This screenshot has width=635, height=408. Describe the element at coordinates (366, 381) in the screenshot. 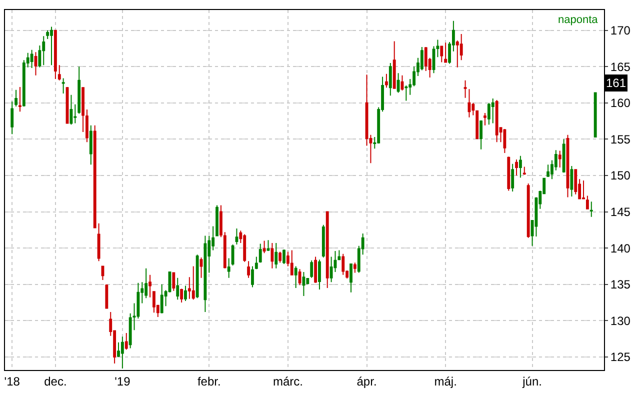

I see `x-tick-label: ápr.` at that location.